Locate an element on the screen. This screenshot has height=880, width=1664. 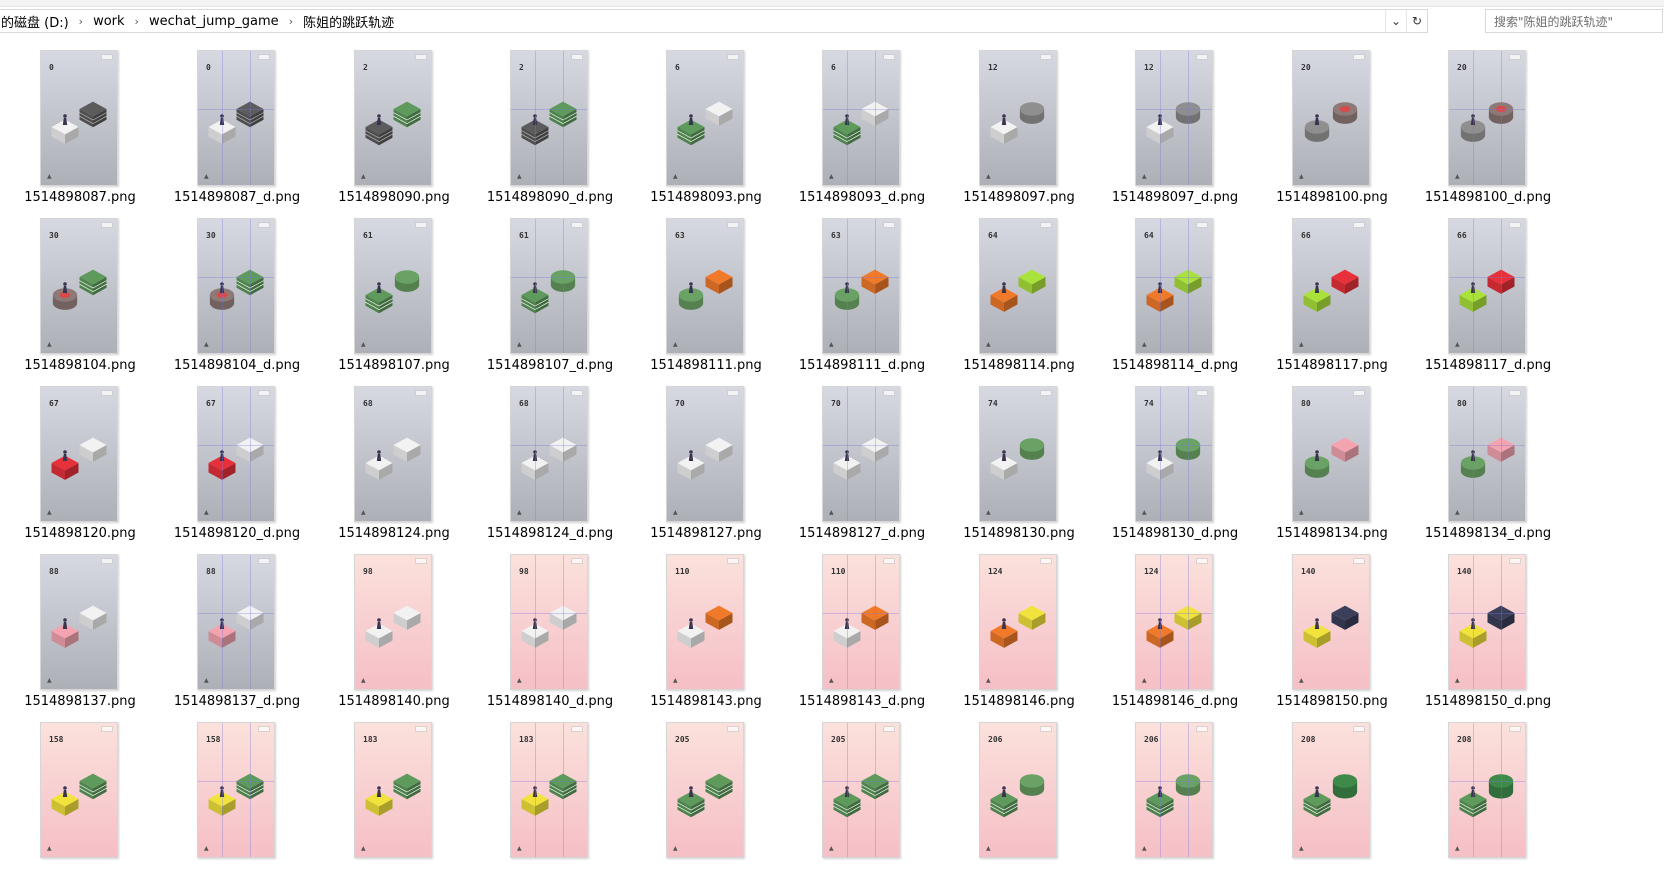
file-thumbnail: 0 ▲ is located at coordinates (79, 118).